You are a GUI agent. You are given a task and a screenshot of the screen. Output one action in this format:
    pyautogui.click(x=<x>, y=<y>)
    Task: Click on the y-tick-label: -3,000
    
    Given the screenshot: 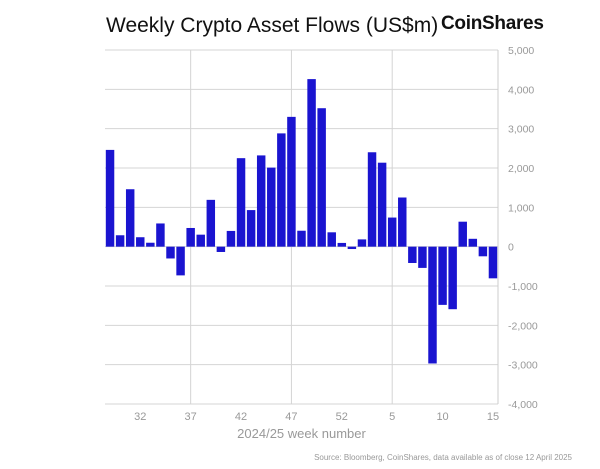 What is the action you would take?
    pyautogui.click(x=523, y=366)
    